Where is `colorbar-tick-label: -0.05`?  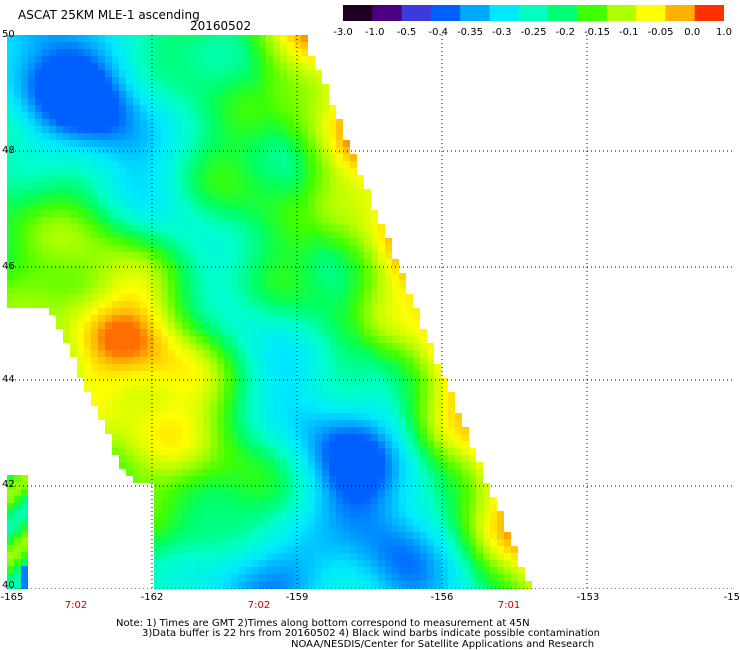
colorbar-tick-label: -0.05 is located at coordinates (660, 32).